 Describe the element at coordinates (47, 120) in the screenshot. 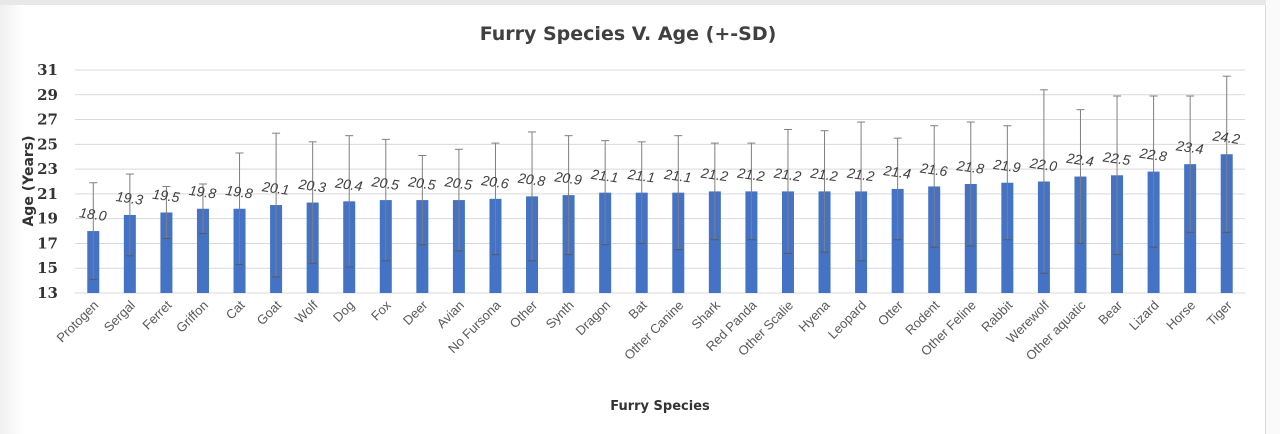

I see `y-tick-label: 27` at that location.